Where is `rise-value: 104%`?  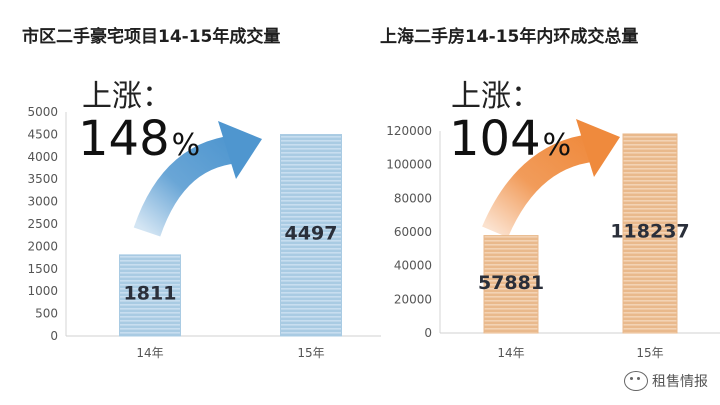 rise-value: 104% is located at coordinates (510, 139).